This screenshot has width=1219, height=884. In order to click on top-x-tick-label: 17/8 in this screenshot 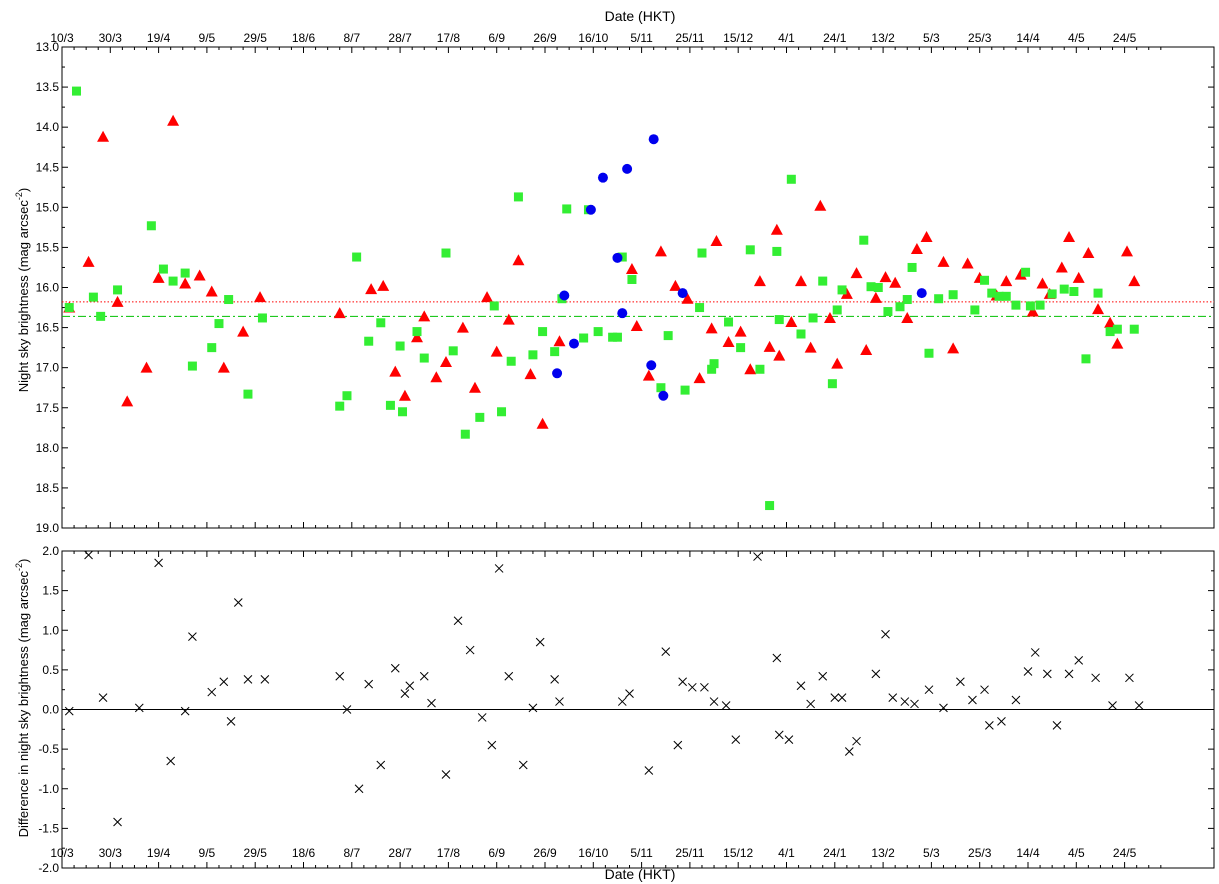, I will do `click(449, 38)`.